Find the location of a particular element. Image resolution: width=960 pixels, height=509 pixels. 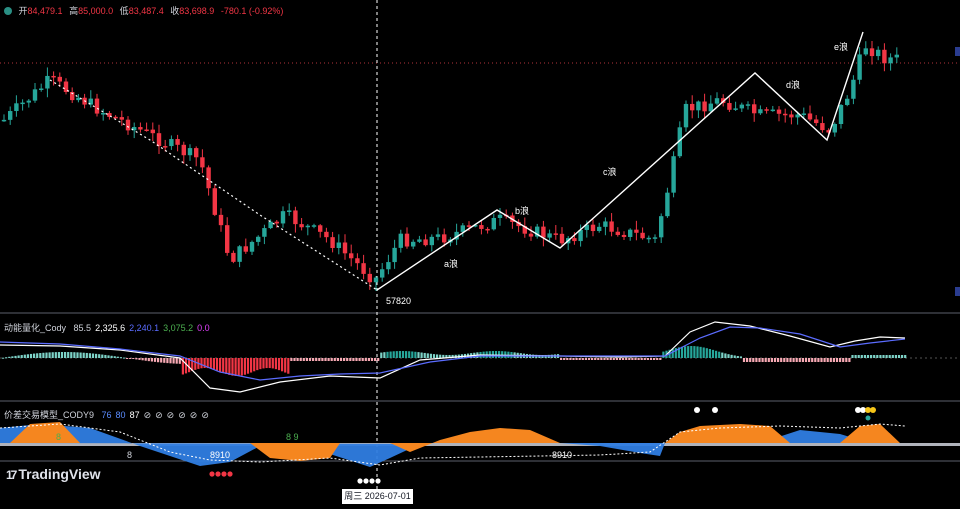

indicator1-value-1: 2,325.6 is located at coordinates (110, 328).